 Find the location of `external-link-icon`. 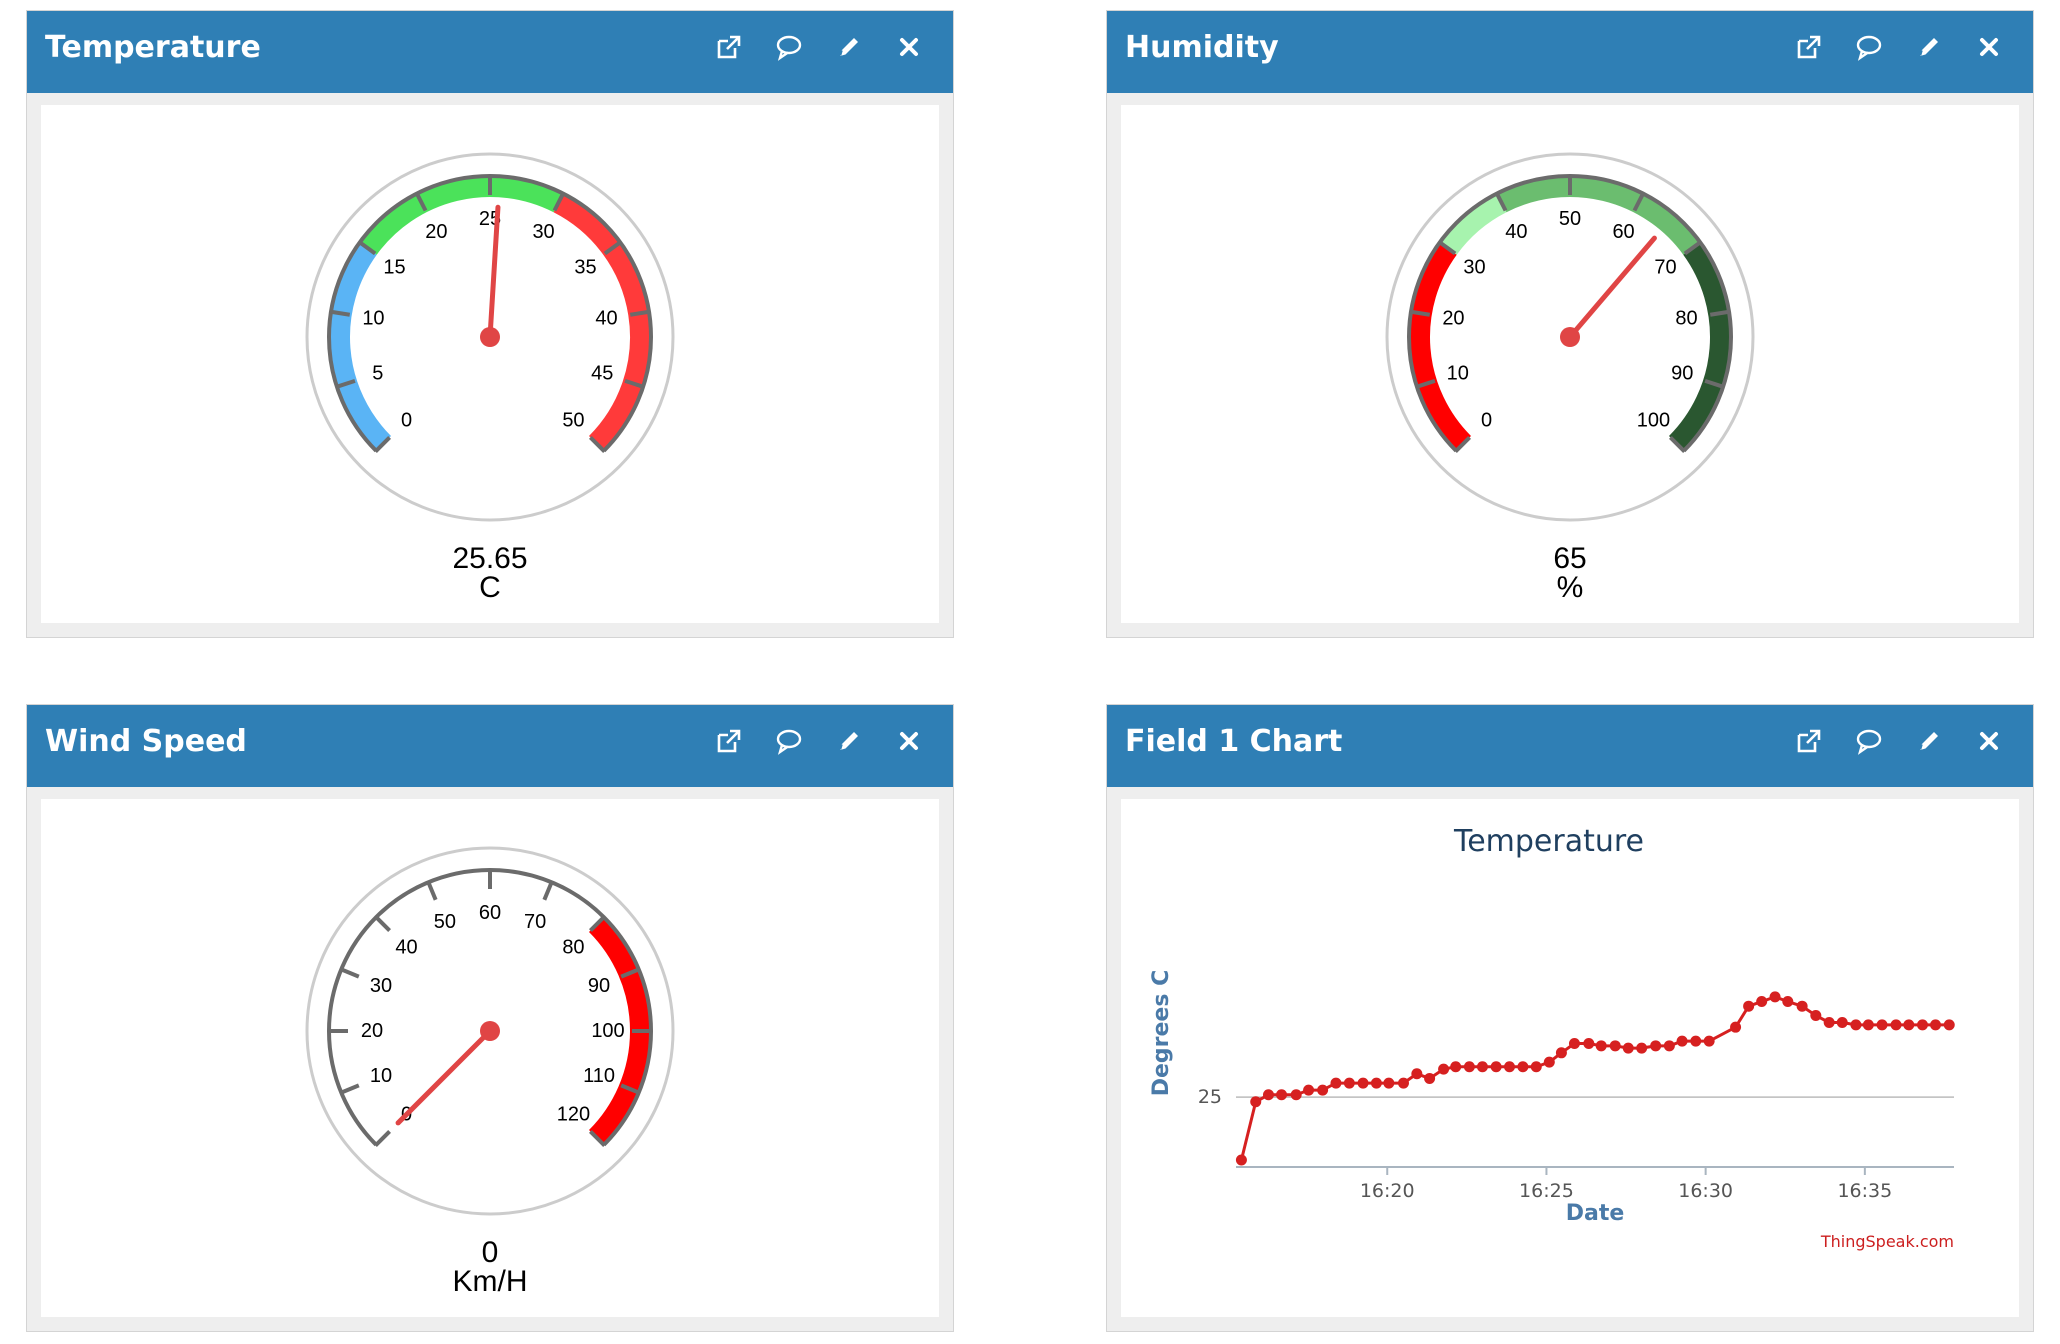

external-link-icon is located at coordinates (1809, 741).